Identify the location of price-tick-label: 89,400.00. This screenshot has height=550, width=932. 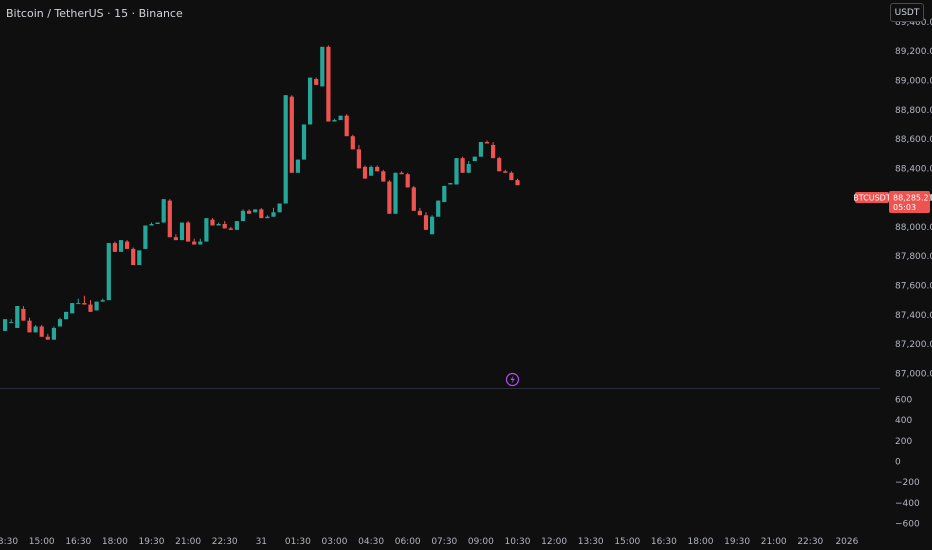
(913, 23).